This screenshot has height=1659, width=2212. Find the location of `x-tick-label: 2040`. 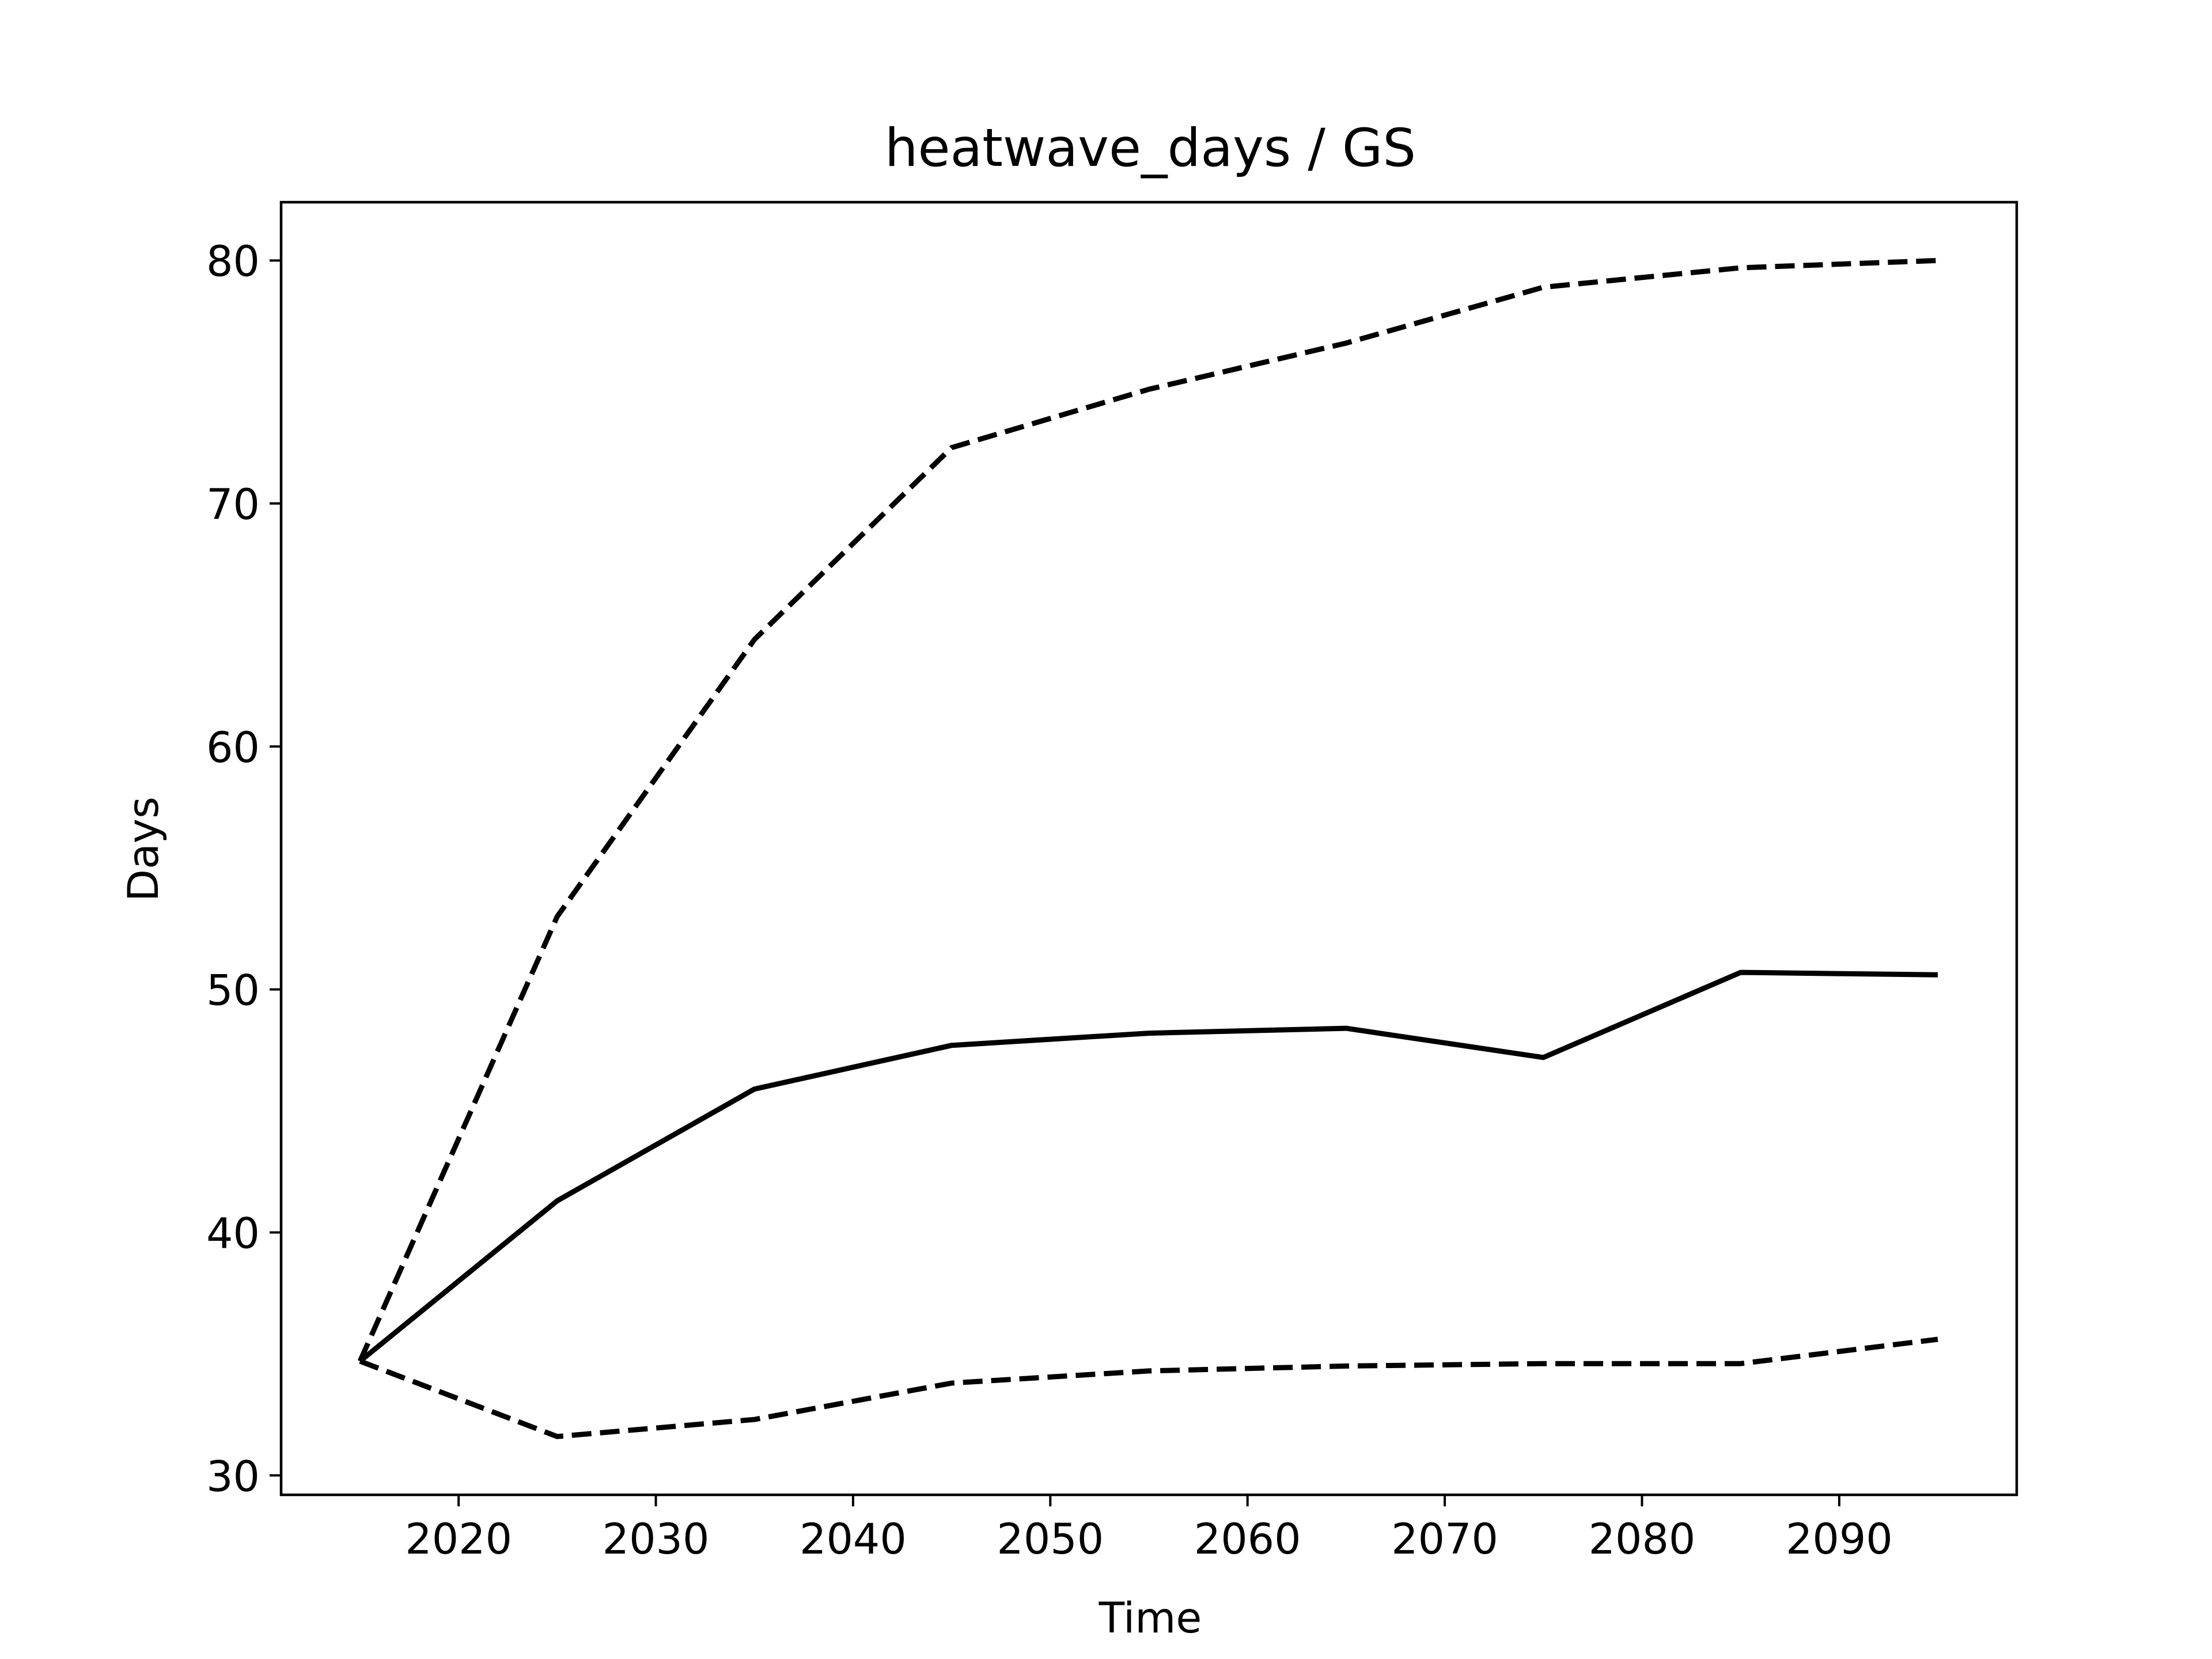

x-tick-label: 2040 is located at coordinates (853, 1539).